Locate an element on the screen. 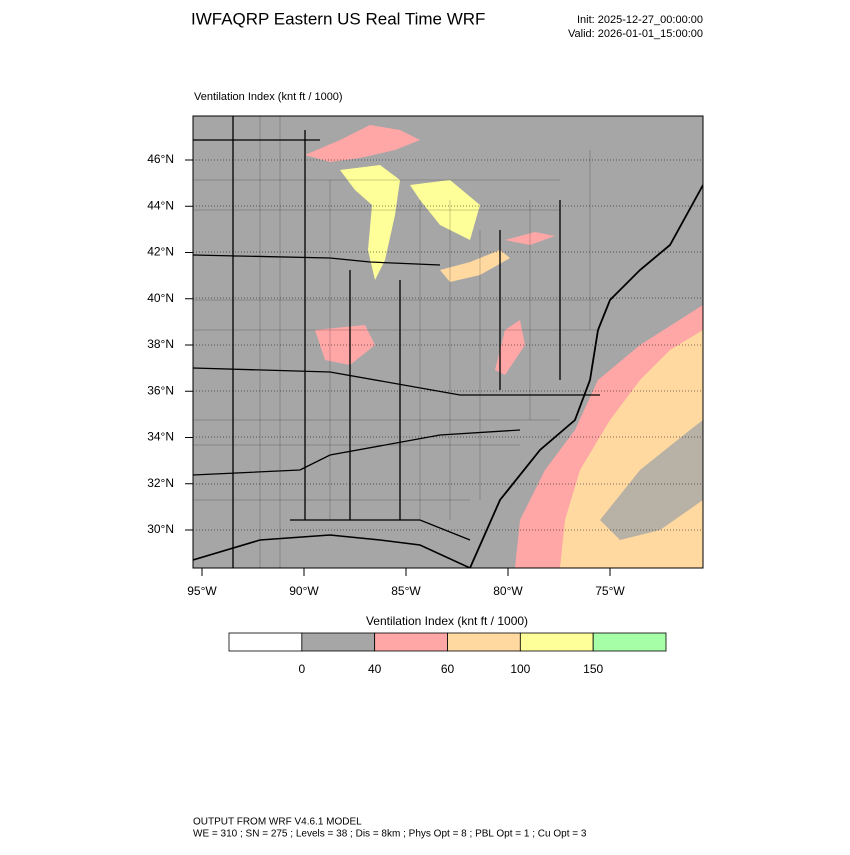 This screenshot has width=850, height=855. lat-label: 42°N is located at coordinates (160, 252).